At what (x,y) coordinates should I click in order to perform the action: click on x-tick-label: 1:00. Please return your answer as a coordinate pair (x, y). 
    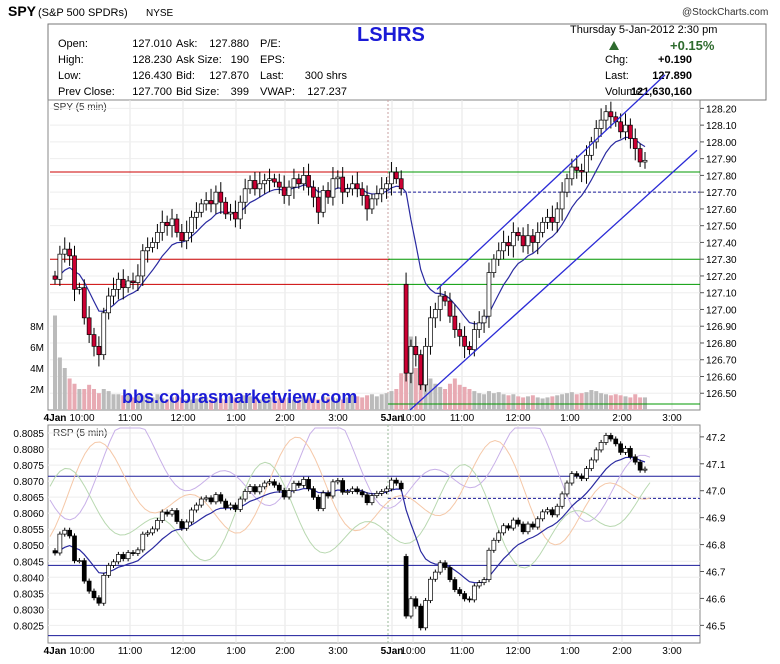
    Looking at the image, I should click on (570, 418).